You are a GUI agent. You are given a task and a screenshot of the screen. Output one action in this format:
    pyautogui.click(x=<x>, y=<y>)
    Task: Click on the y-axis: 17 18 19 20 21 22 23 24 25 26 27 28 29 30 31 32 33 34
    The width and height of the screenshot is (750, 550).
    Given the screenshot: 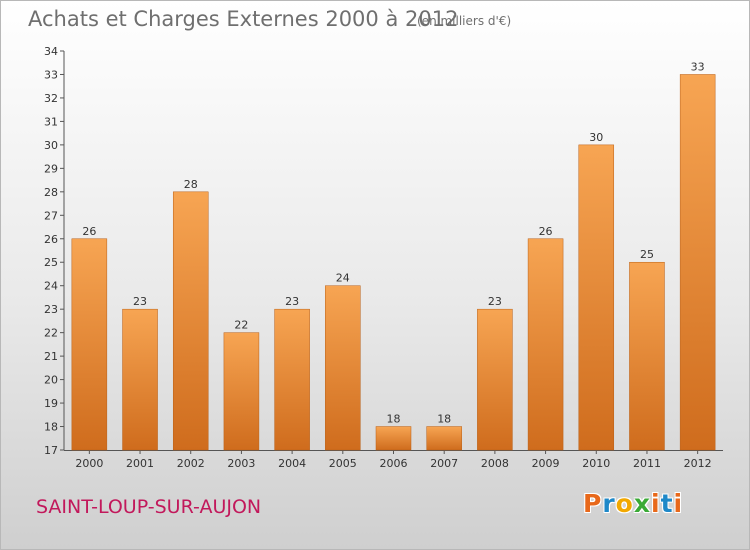 What is the action you would take?
    pyautogui.click(x=54, y=251)
    